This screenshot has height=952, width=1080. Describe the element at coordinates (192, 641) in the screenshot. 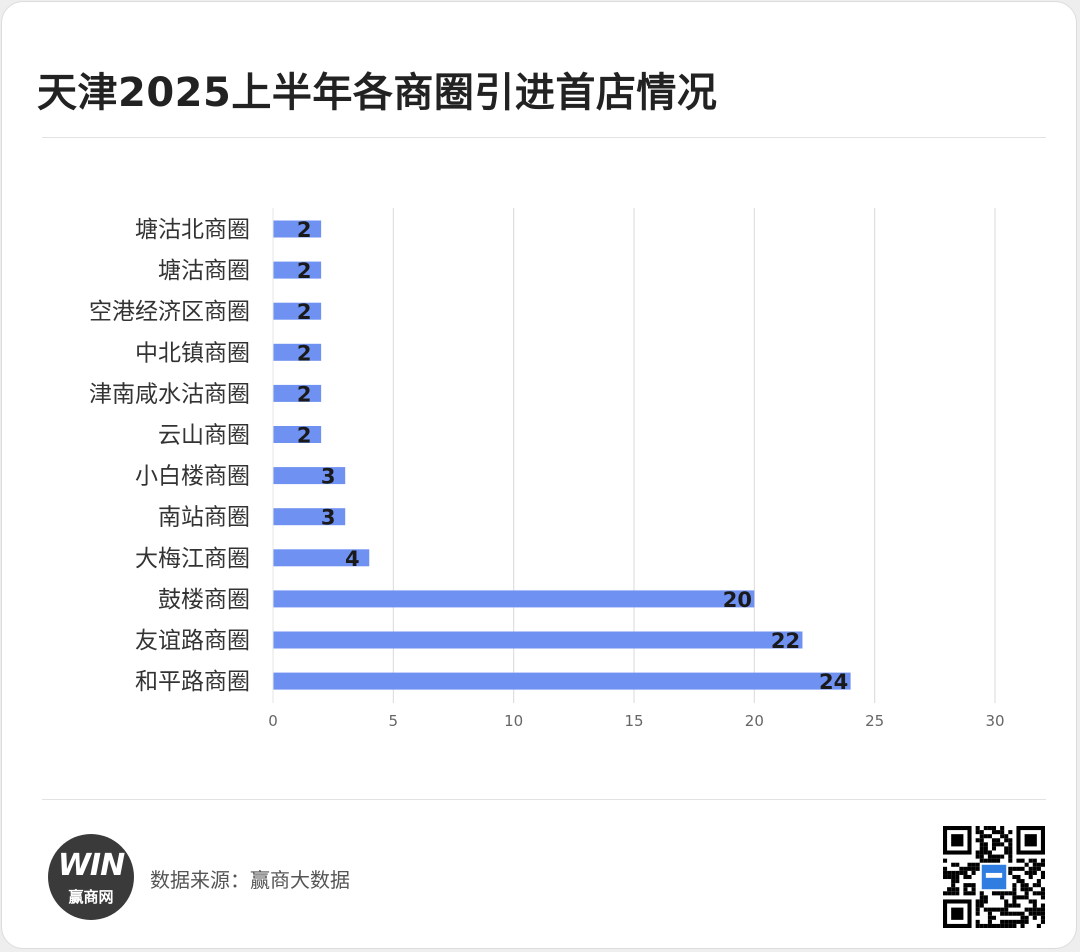

I see `category-label: 友谊路商圈` at that location.